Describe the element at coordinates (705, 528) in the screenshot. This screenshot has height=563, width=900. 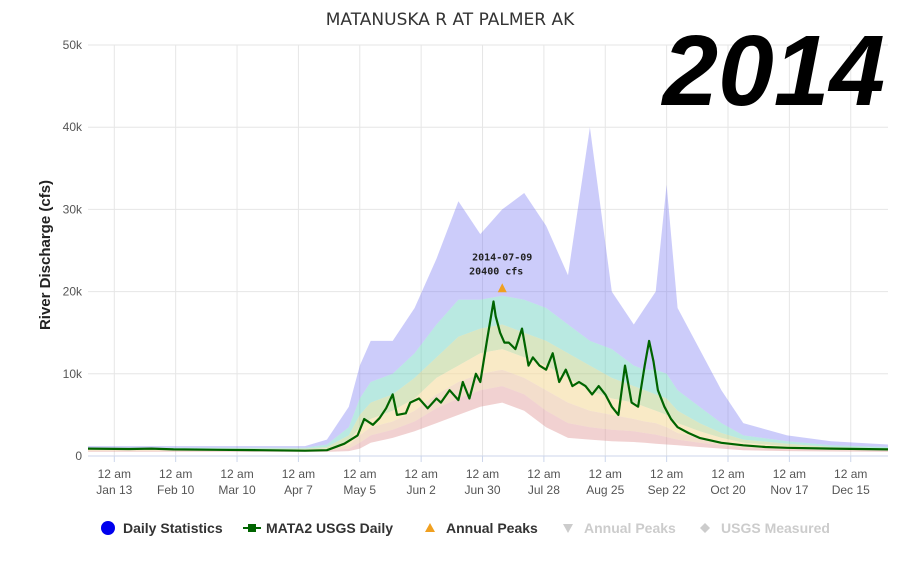
I see `legend-diamond-icon` at that location.